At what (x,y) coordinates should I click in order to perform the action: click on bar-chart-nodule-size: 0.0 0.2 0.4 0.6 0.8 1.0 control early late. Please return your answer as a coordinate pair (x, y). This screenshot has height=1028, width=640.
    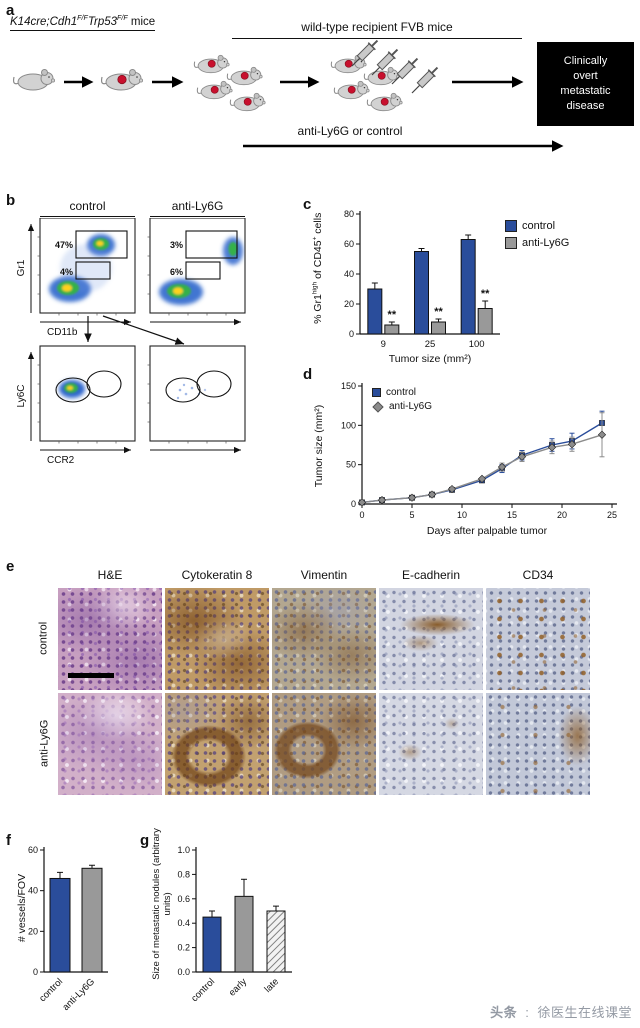
    Looking at the image, I should click on (234, 924).